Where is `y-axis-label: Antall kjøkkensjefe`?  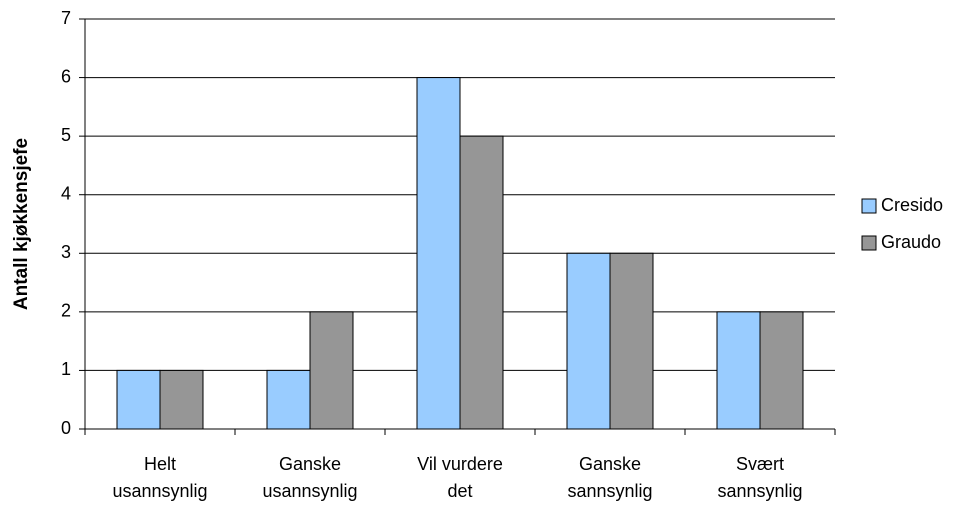 y-axis-label: Antall kjøkkensjefe is located at coordinates (21, 224).